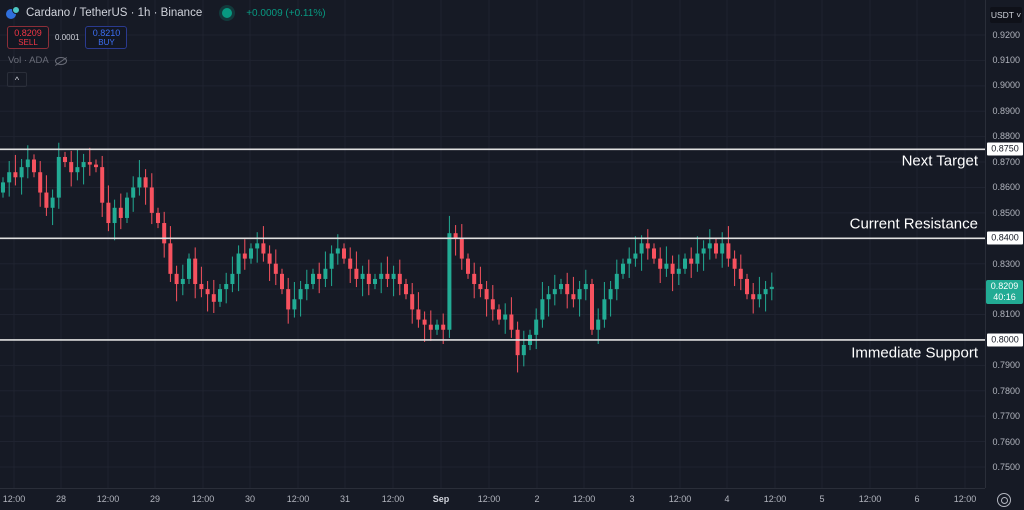 This screenshot has width=1024, height=510. Describe the element at coordinates (913, 224) in the screenshot. I see `annotation-current-resistance: Current Resistance` at that location.